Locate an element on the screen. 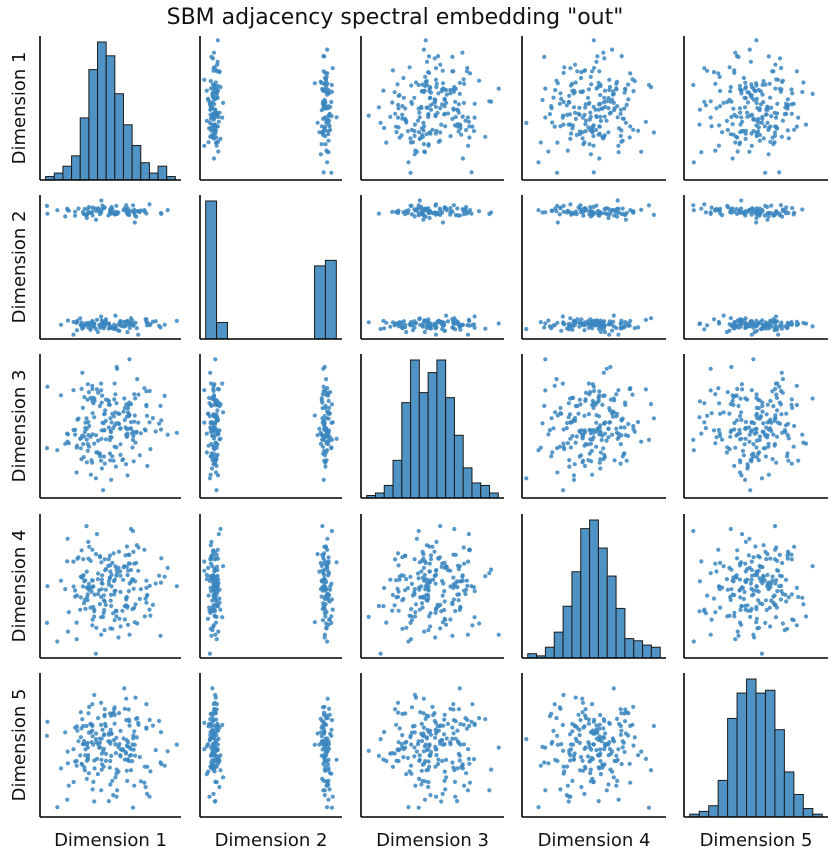 This screenshot has width=834, height=856. subplot-r5-c1 is located at coordinates (110, 745).